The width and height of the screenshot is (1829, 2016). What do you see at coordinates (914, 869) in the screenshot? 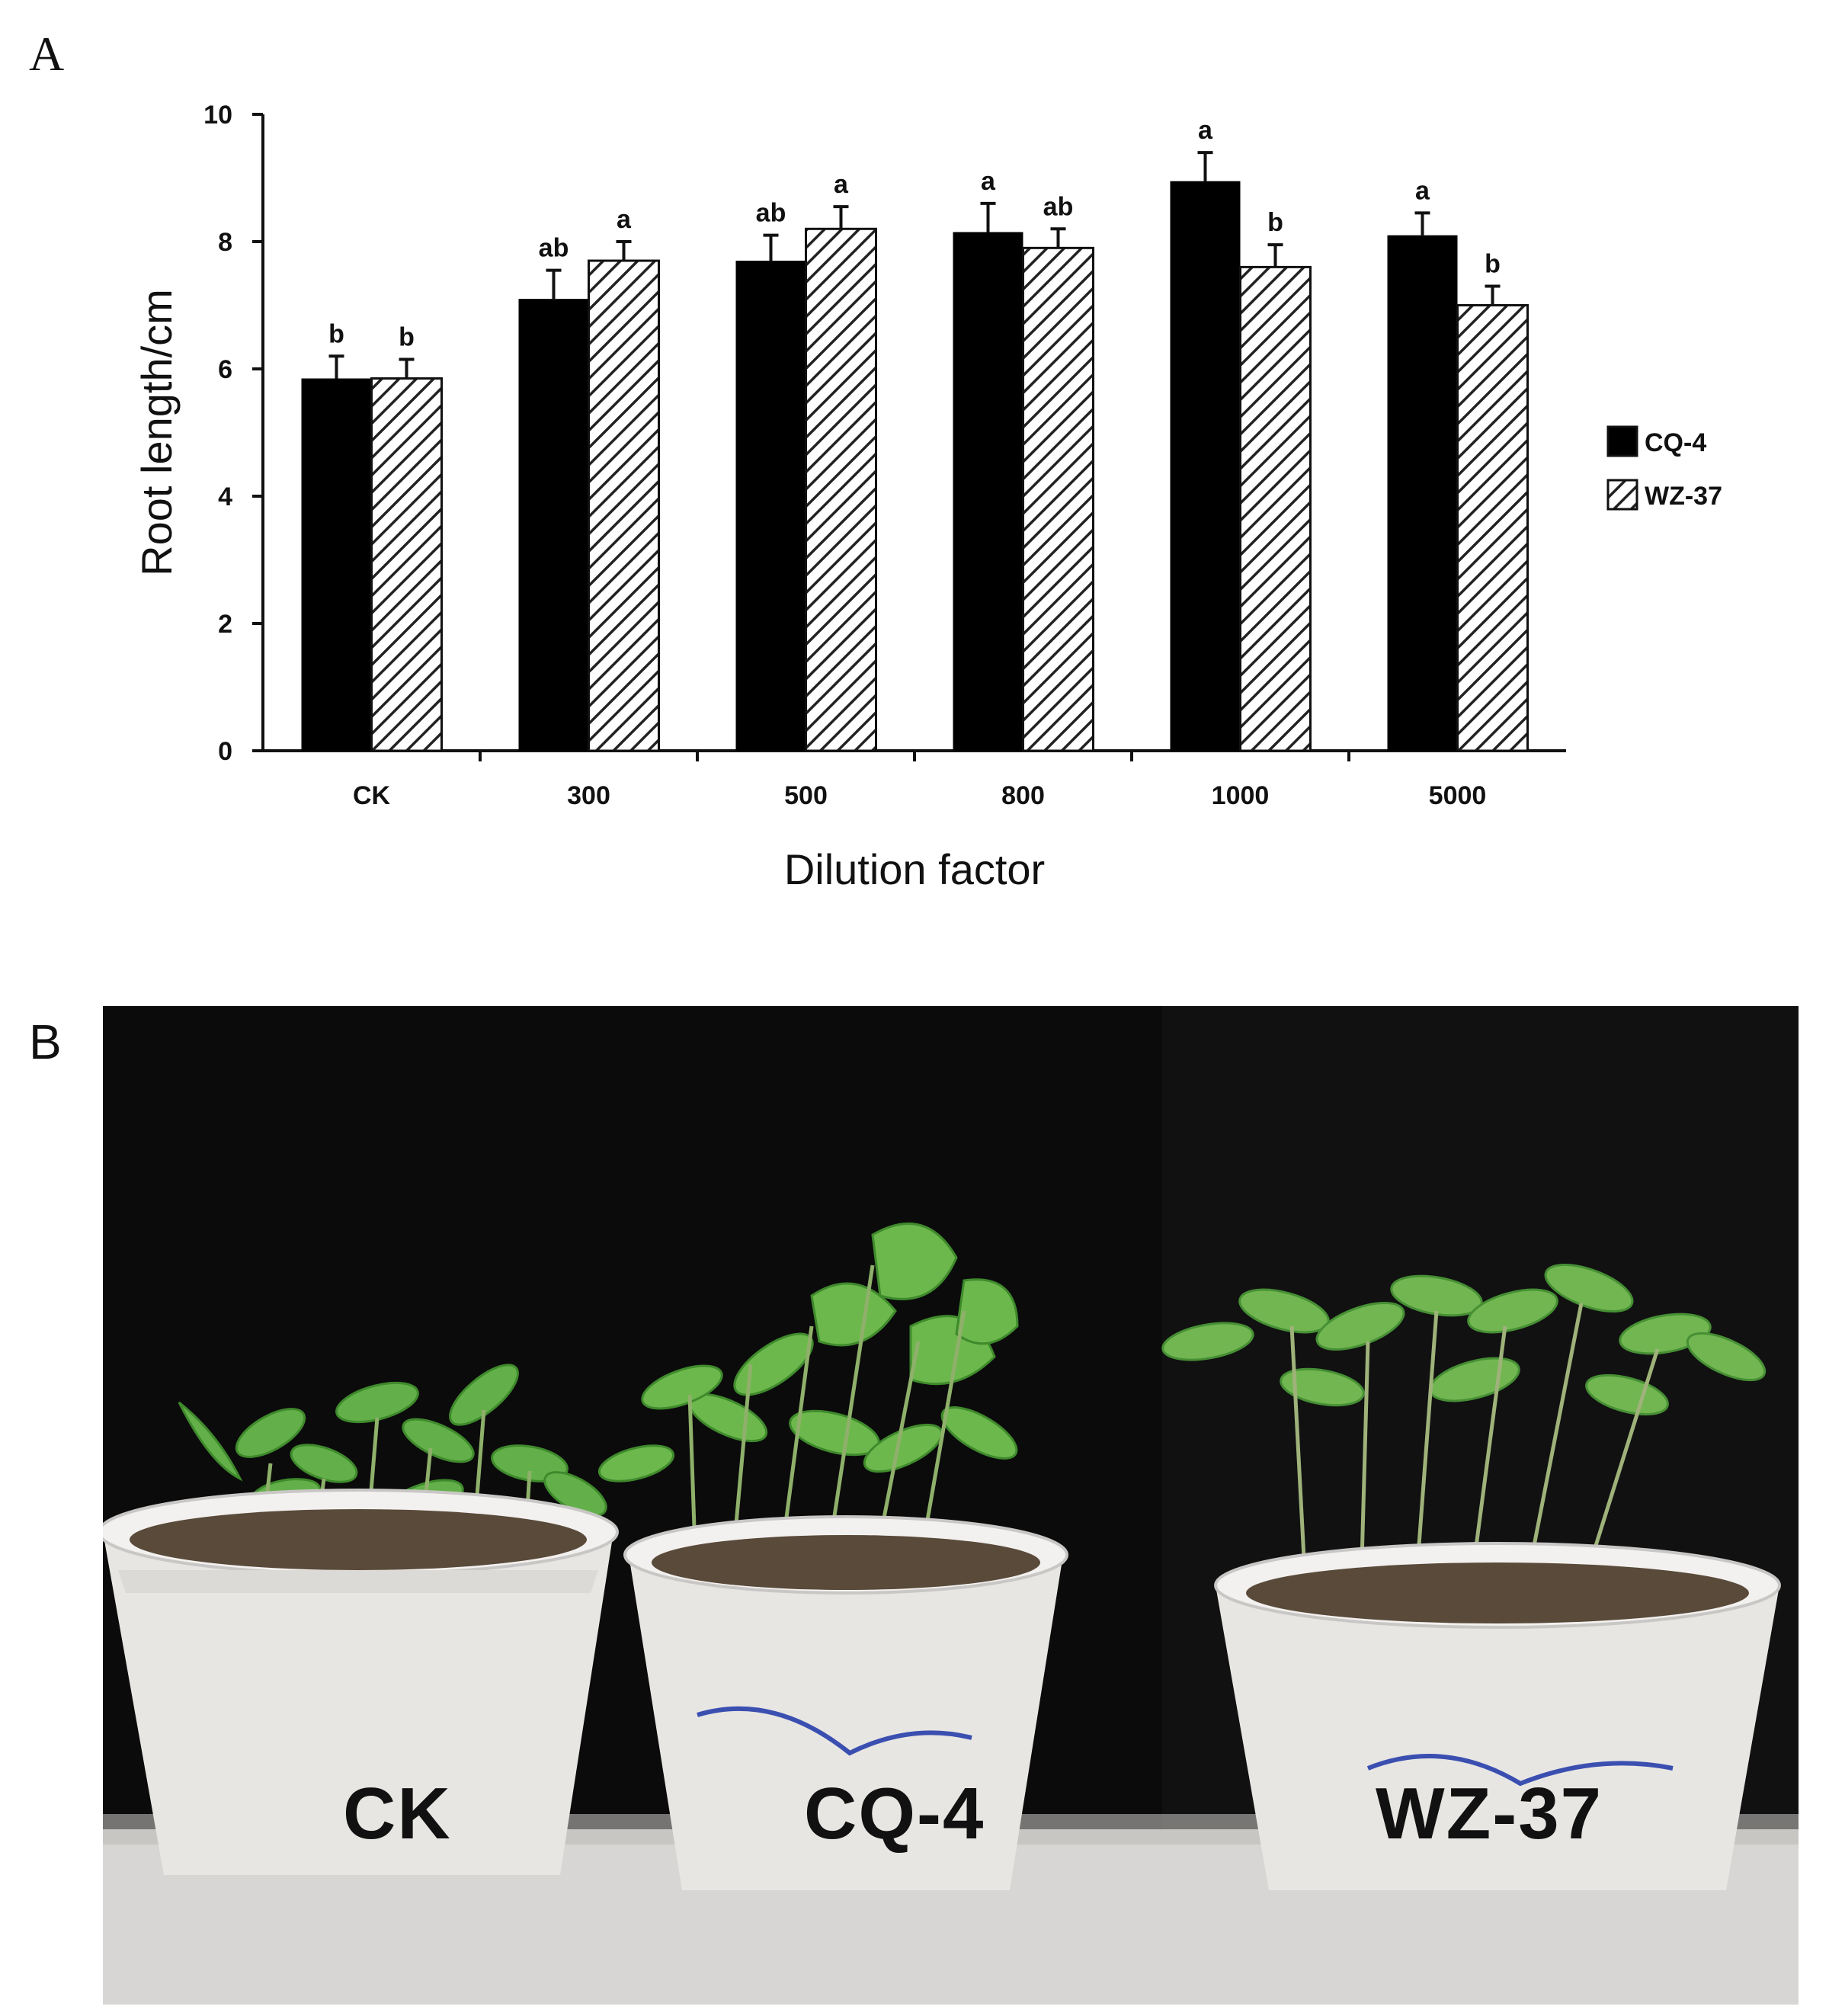
I see `x-axis-title: Dilution factor` at bounding box center [914, 869].